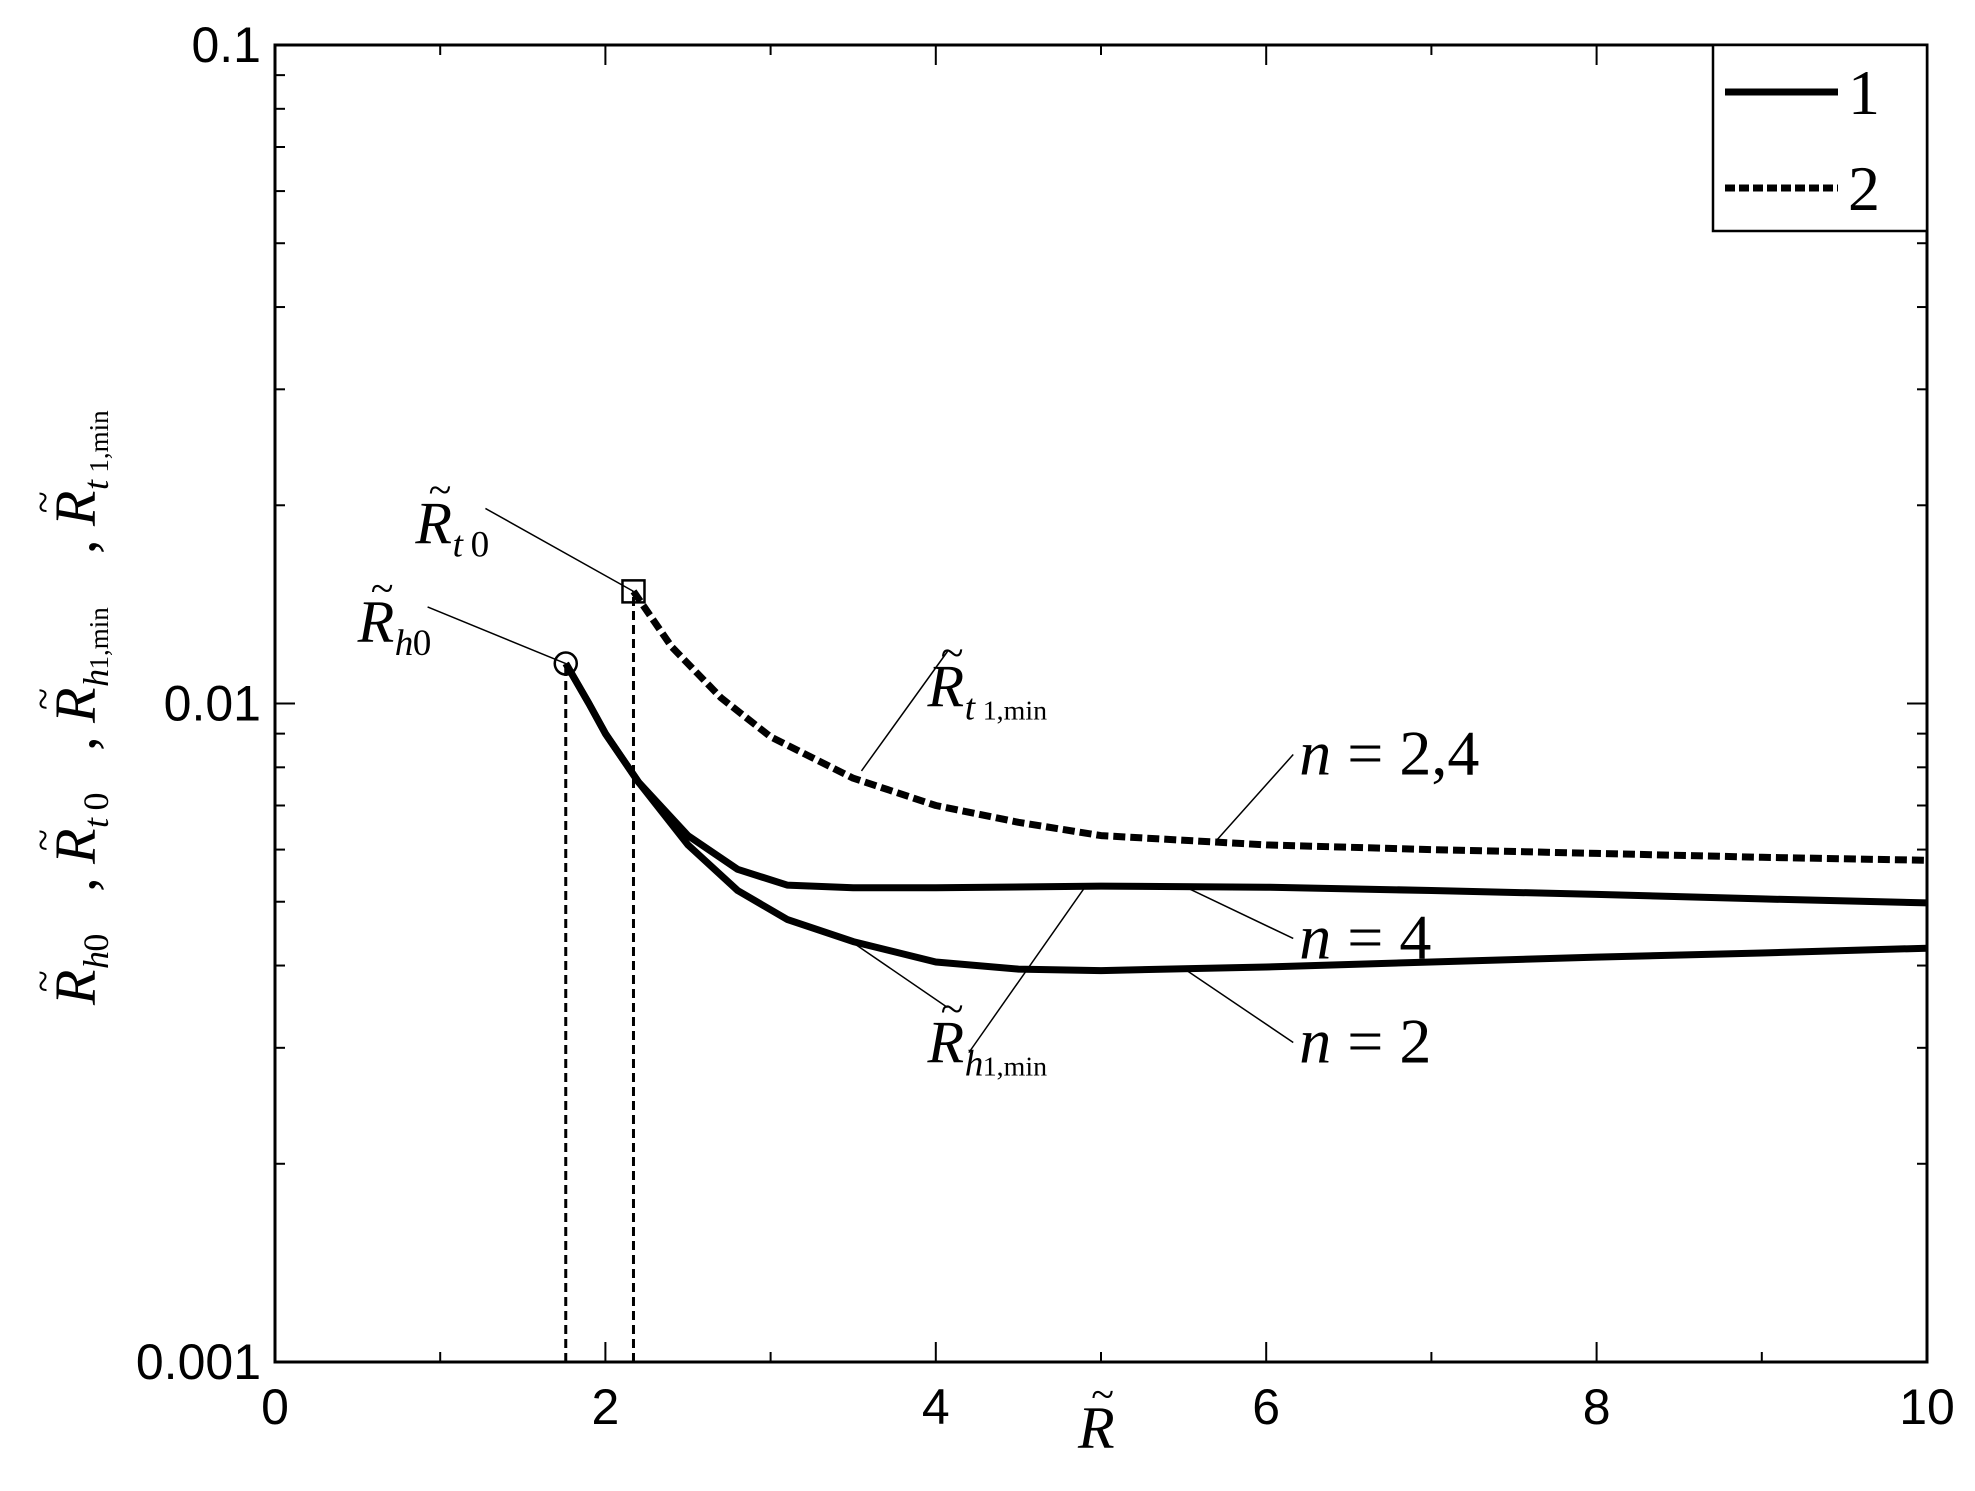 This screenshot has width=1975, height=1491. I want to click on y-axis-symbol: R~ h1,min, so click(68, 665).